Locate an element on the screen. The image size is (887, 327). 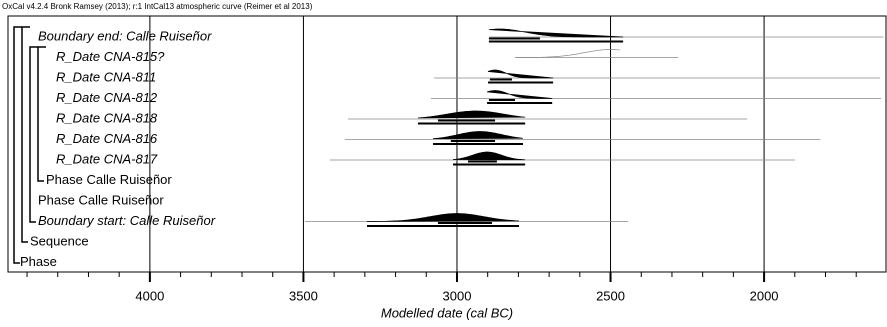
x-tick-label: 3000 is located at coordinates (457, 295).